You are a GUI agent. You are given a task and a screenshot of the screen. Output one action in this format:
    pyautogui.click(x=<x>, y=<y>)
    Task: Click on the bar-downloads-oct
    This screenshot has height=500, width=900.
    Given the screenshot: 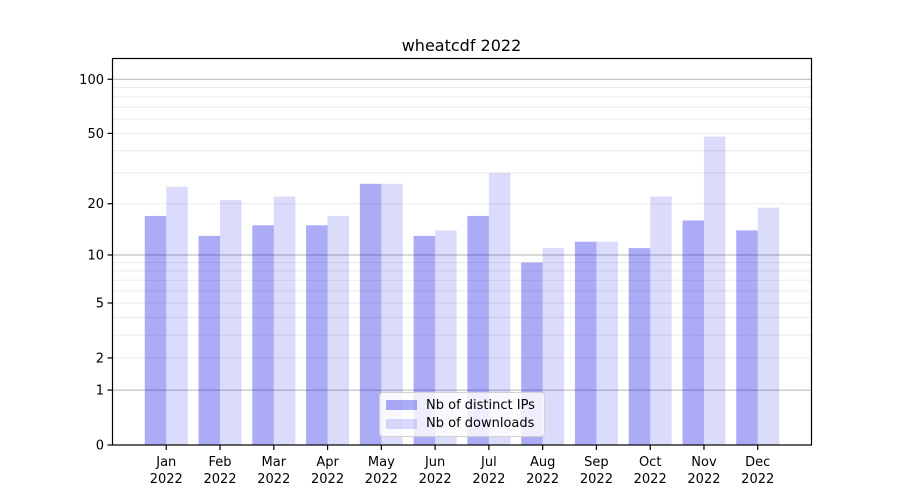 What is the action you would take?
    pyautogui.click(x=661, y=320)
    